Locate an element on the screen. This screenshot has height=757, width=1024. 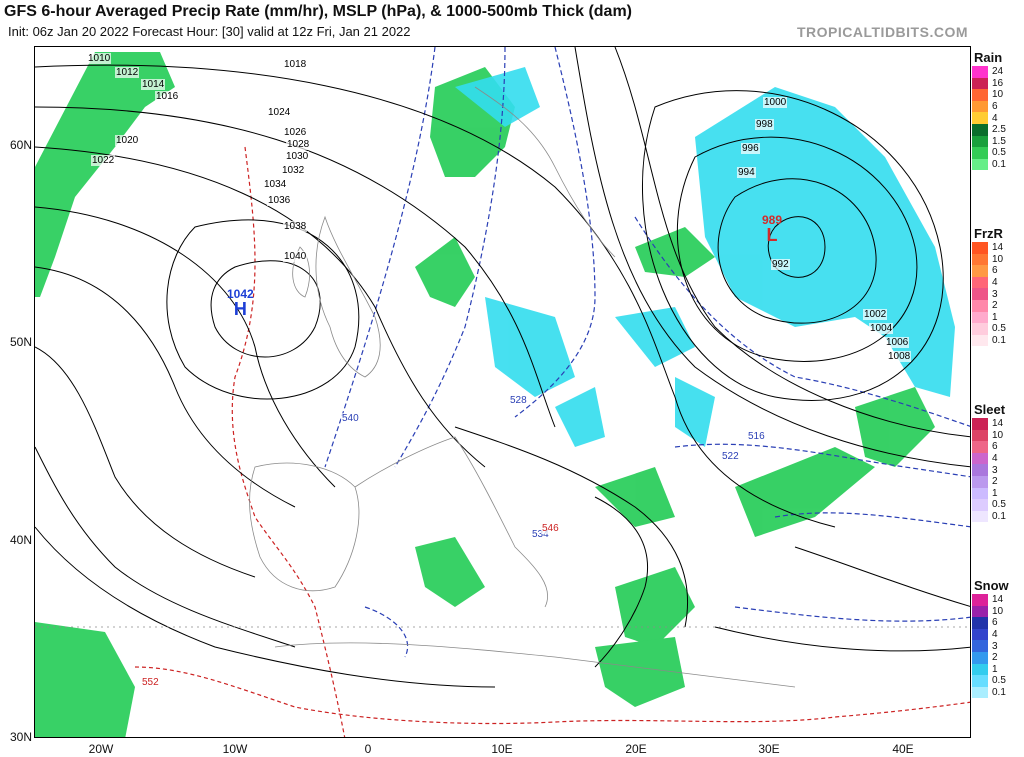
isobar-label: 994 is located at coordinates (746, 172).